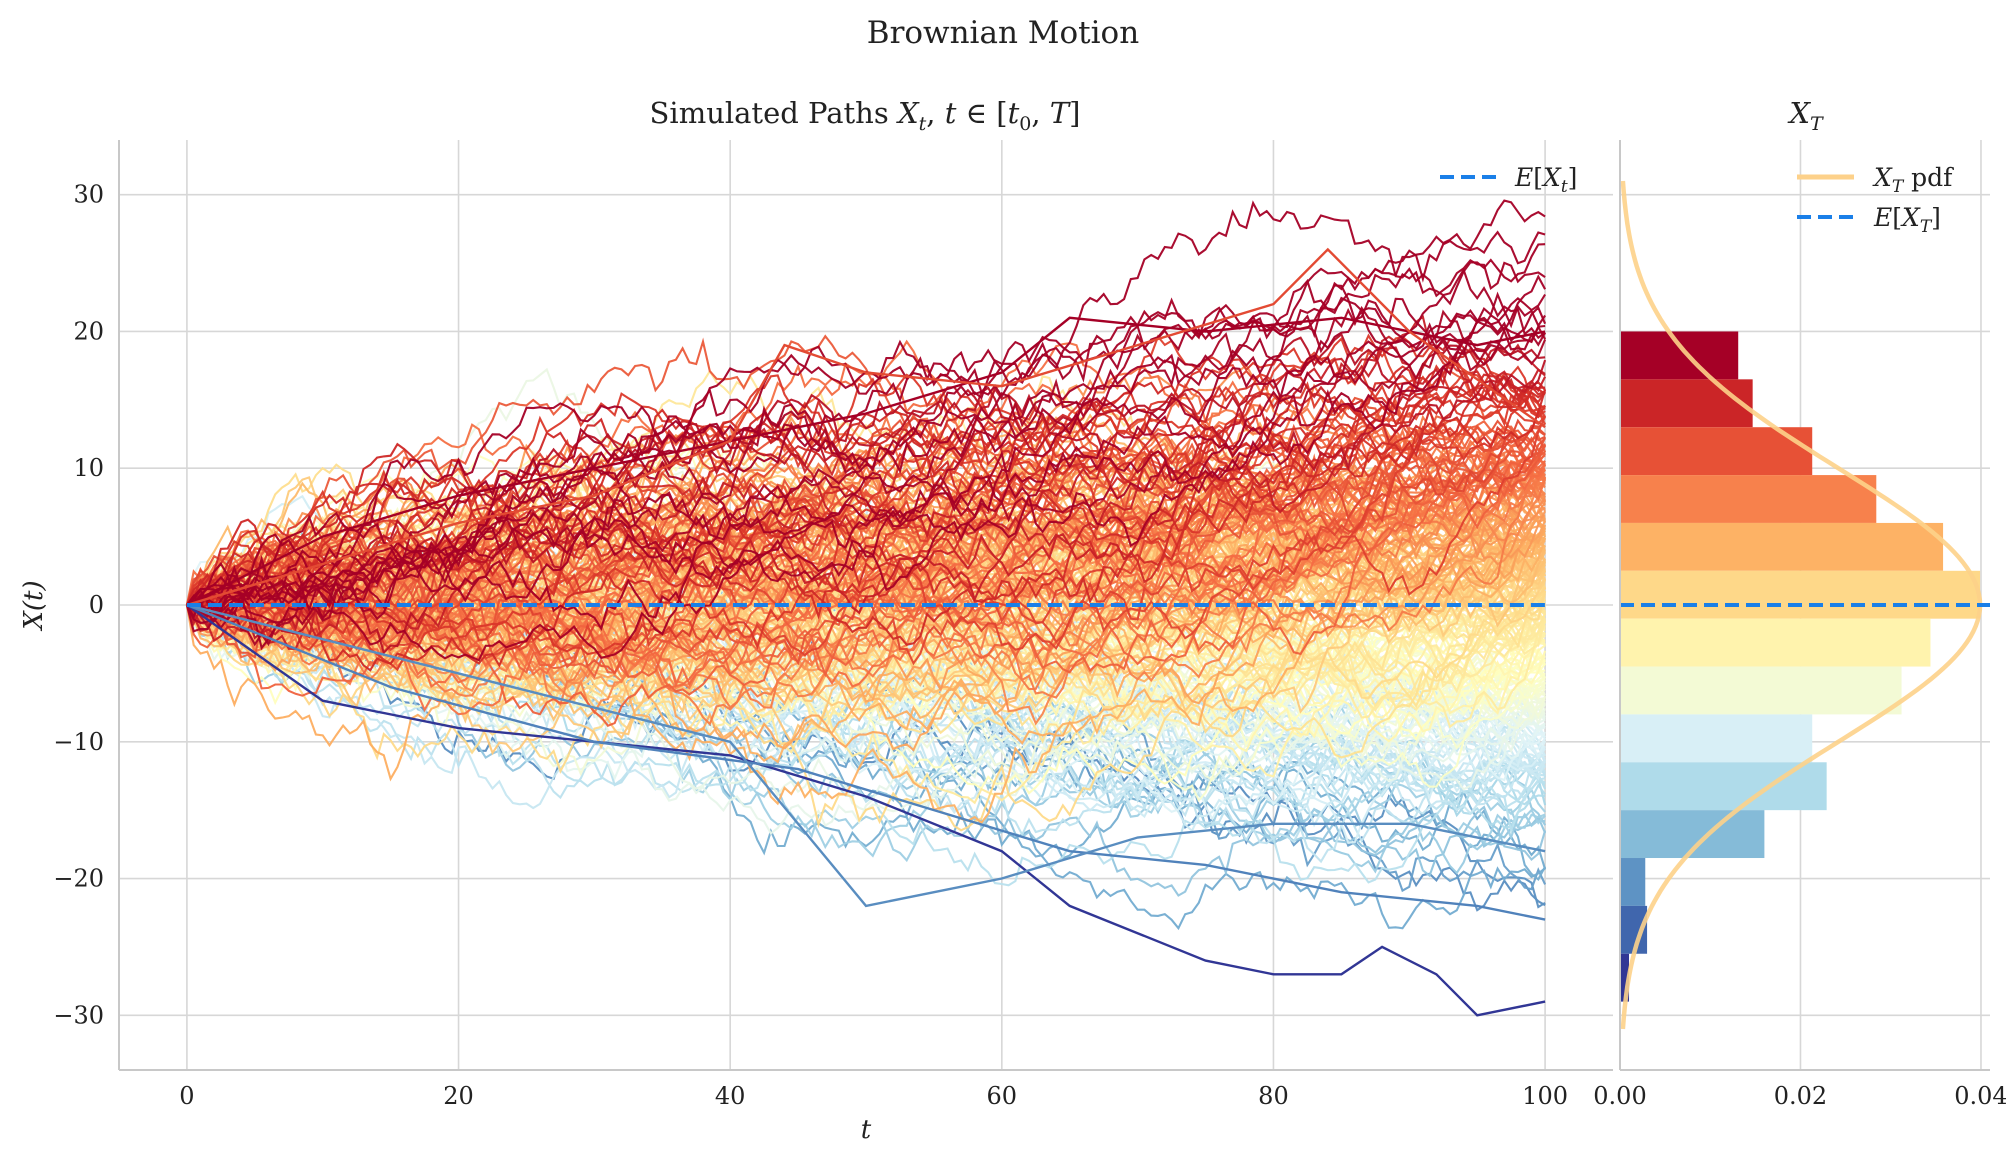 The image size is (2006, 1156). What do you see at coordinates (1508, 180) in the screenshot?
I see `paths-legend: E[Xt]` at bounding box center [1508, 180].